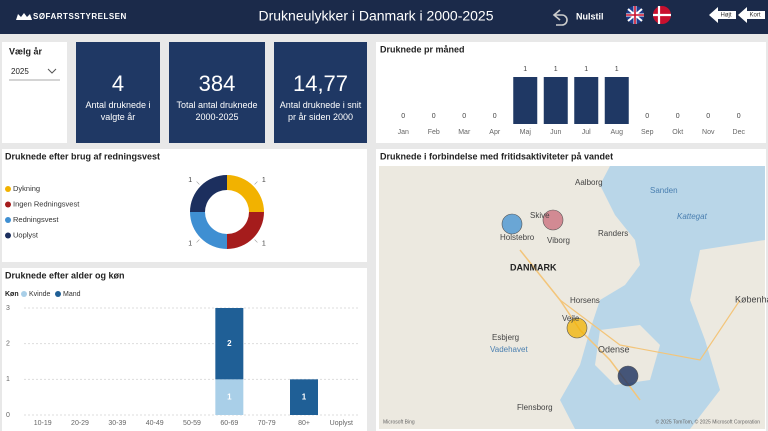 This screenshot has height=431, width=768. Describe the element at coordinates (533, 267) in the screenshot. I see `map-place: DANMARK` at that location.